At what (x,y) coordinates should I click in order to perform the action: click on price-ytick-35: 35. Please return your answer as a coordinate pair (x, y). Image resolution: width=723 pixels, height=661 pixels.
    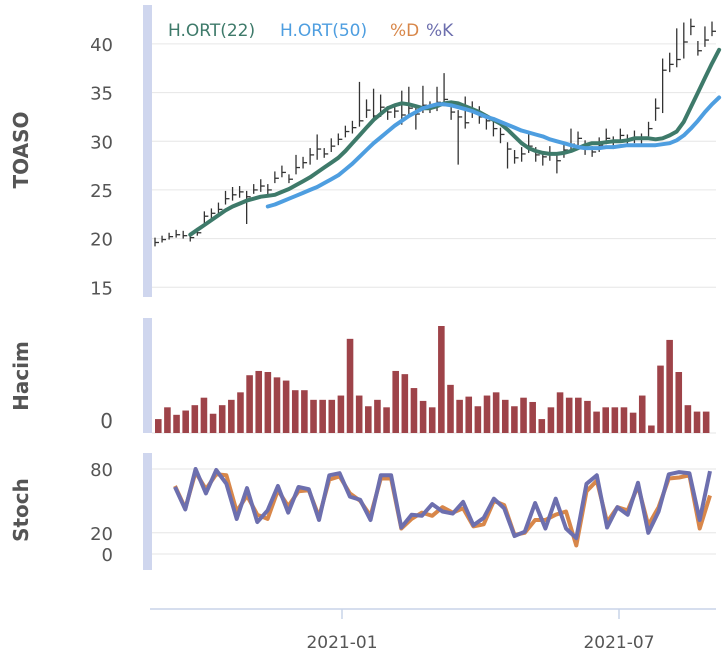
    Looking at the image, I should click on (101, 94).